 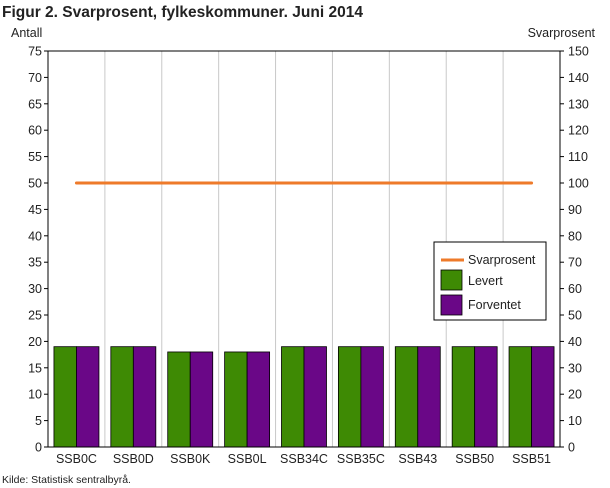 What do you see at coordinates (26, 33) in the screenshot?
I see `left-axis-title: Antall` at bounding box center [26, 33].